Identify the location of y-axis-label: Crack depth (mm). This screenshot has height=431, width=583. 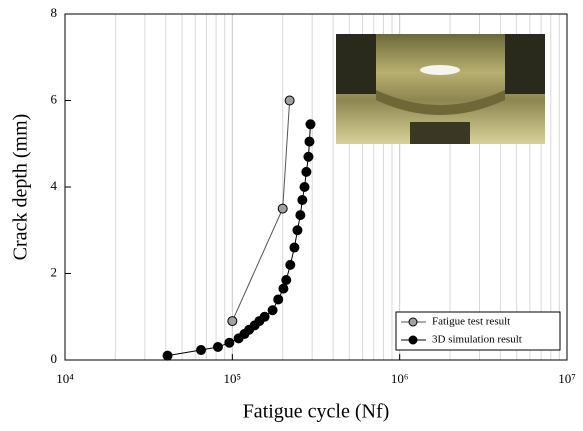
(21, 187).